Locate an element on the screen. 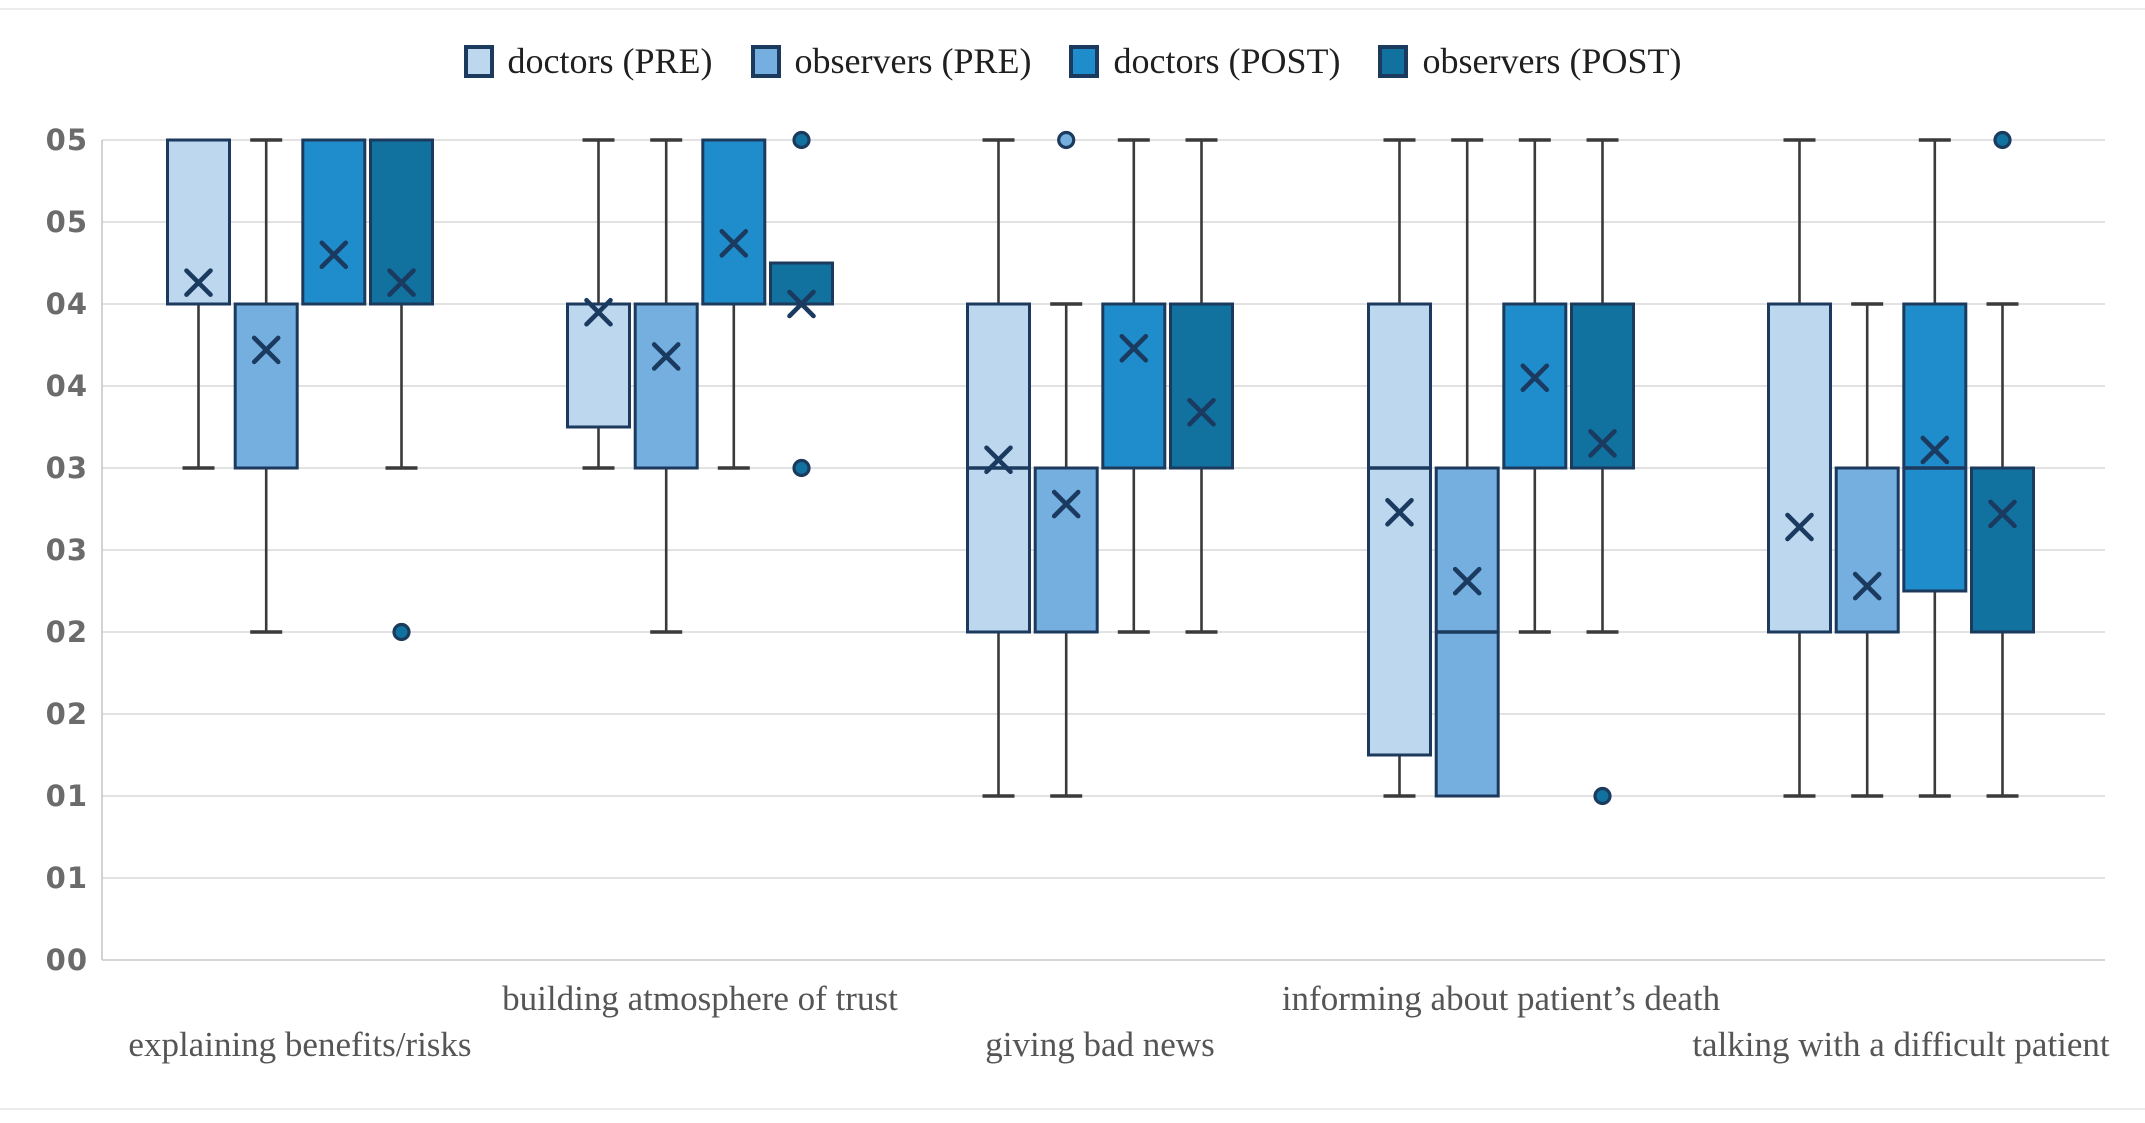 The height and width of the screenshot is (1123, 2145). y-axis-tick-label: 00 is located at coordinates (67, 960).